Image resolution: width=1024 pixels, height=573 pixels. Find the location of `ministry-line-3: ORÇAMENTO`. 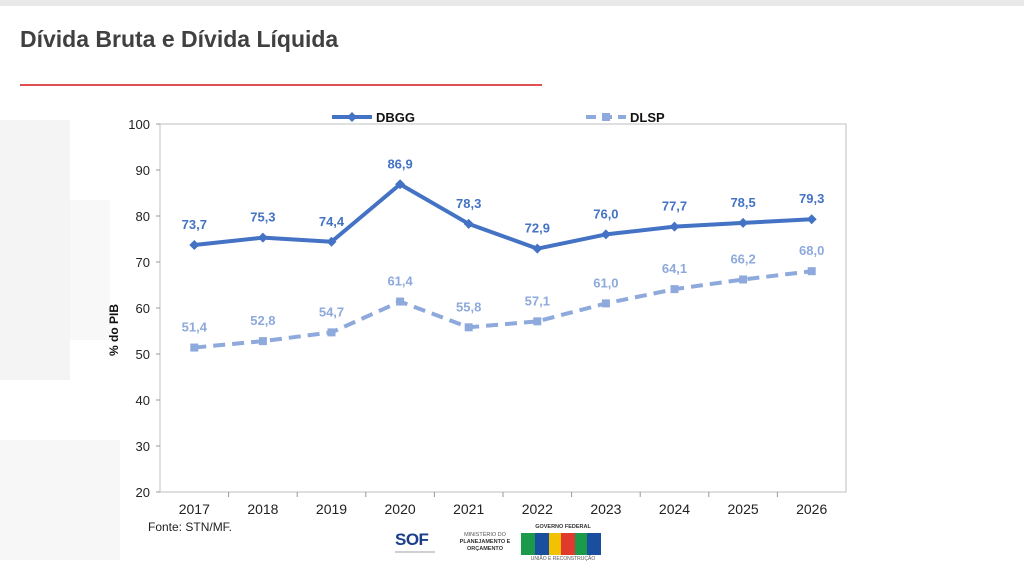

ministry-line-3: ORÇAMENTO is located at coordinates (485, 549).